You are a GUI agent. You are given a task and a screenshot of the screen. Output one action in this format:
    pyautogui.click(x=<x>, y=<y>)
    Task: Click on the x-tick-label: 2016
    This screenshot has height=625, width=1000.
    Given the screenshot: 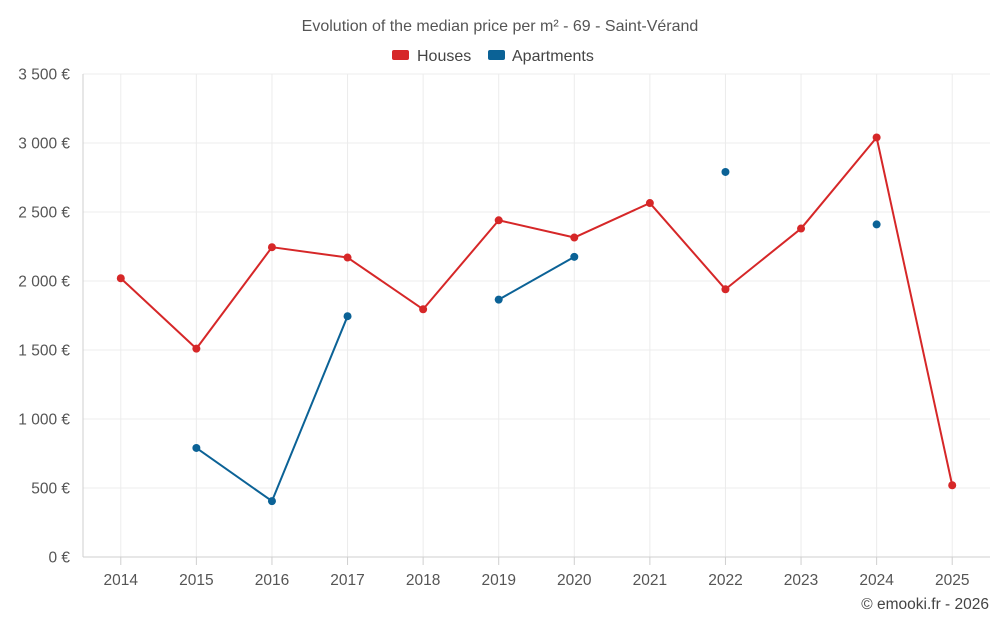 What is the action you would take?
    pyautogui.click(x=272, y=580)
    